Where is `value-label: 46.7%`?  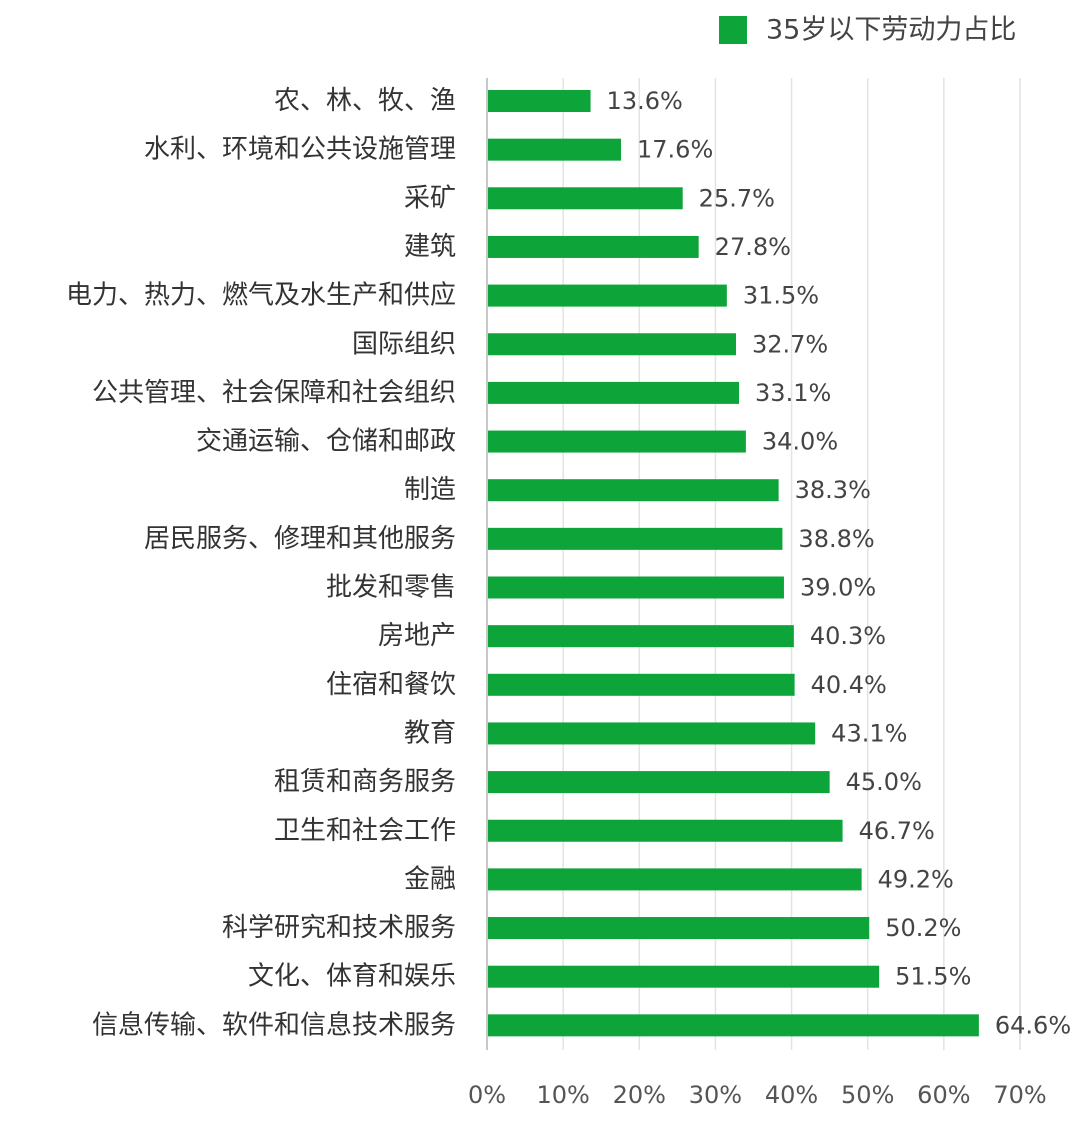 value-label: 46.7% is located at coordinates (897, 831).